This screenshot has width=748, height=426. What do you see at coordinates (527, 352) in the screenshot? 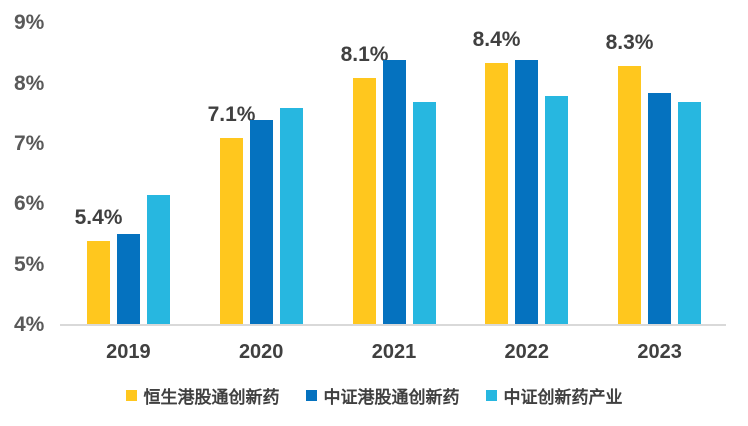
I see `x-tick-label-2022: 2022` at bounding box center [527, 352].